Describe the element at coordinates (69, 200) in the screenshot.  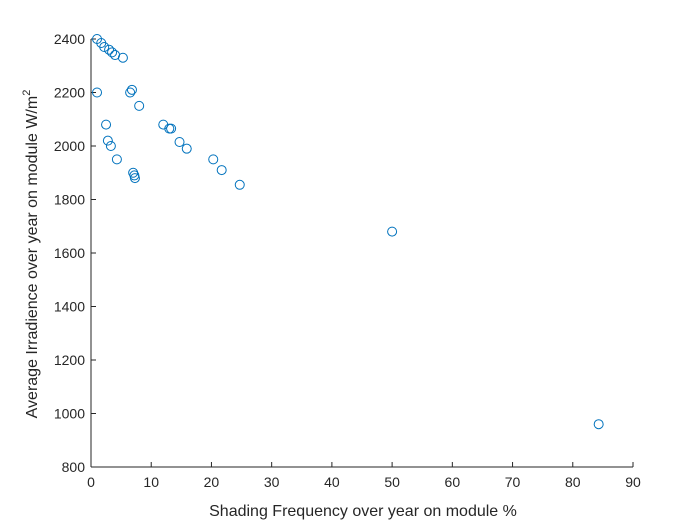
I see `y-tick-label: 1800` at that location.